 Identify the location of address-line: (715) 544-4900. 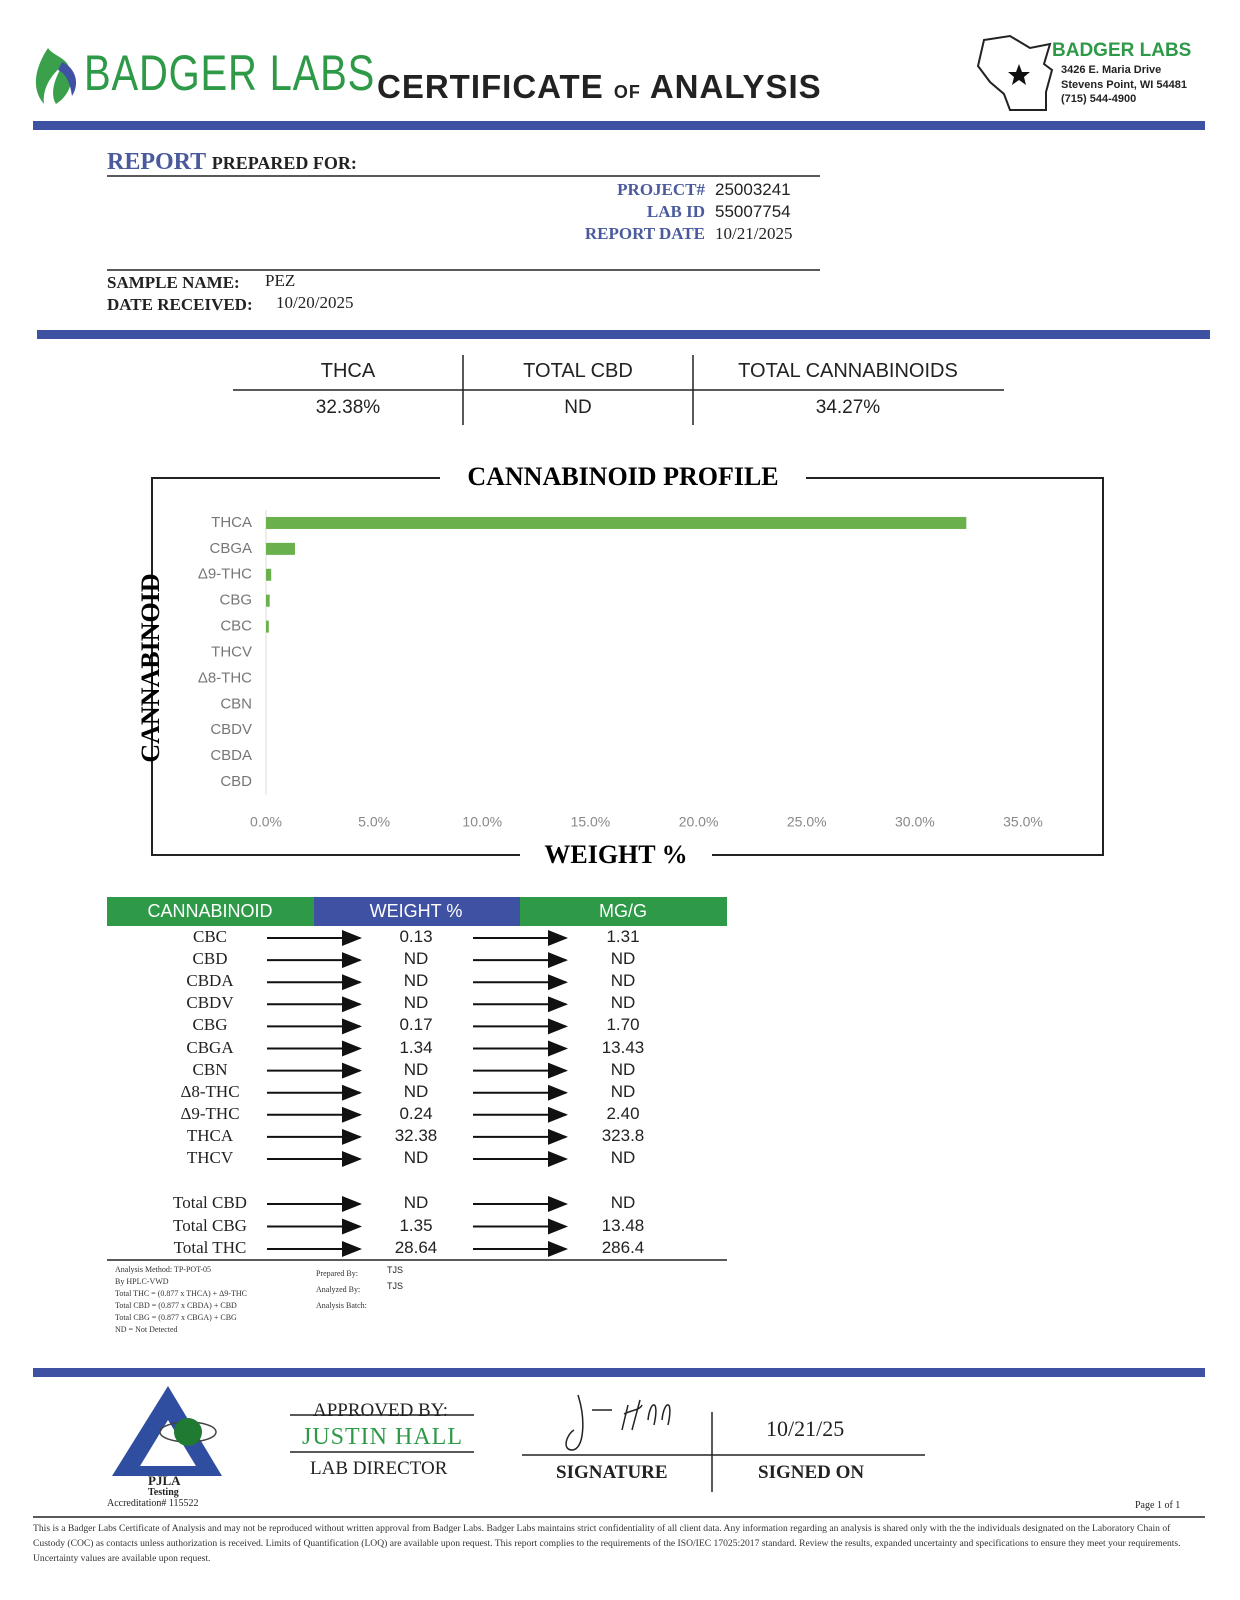
(1099, 99).